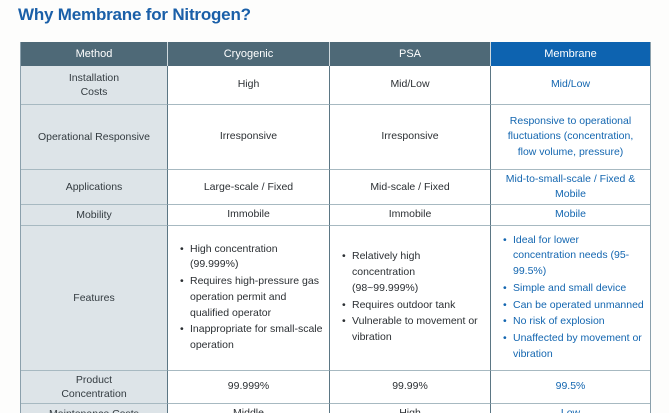 Image resolution: width=669 pixels, height=413 pixels. I want to click on feature-item: Can be operated unmanned, so click(573, 306).